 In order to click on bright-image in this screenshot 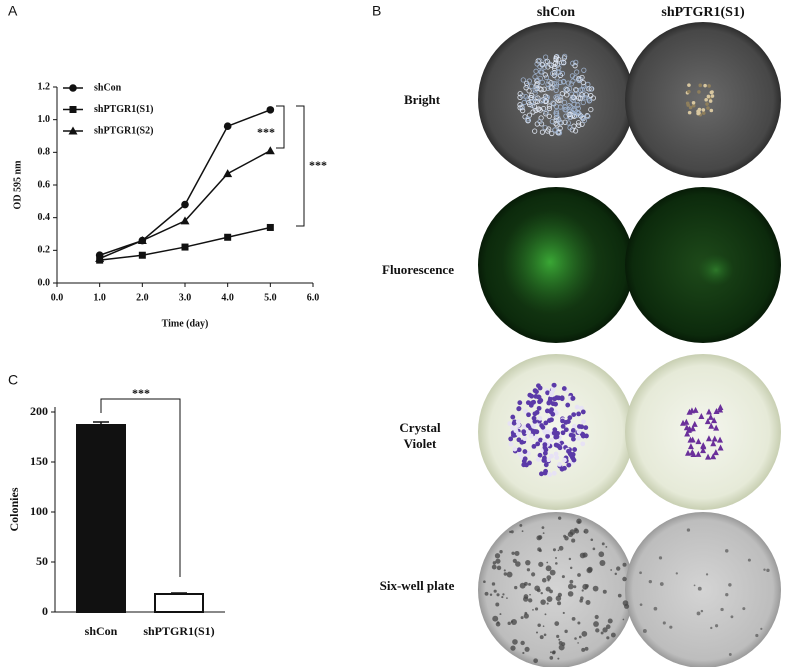, I will do `click(556, 100)`.